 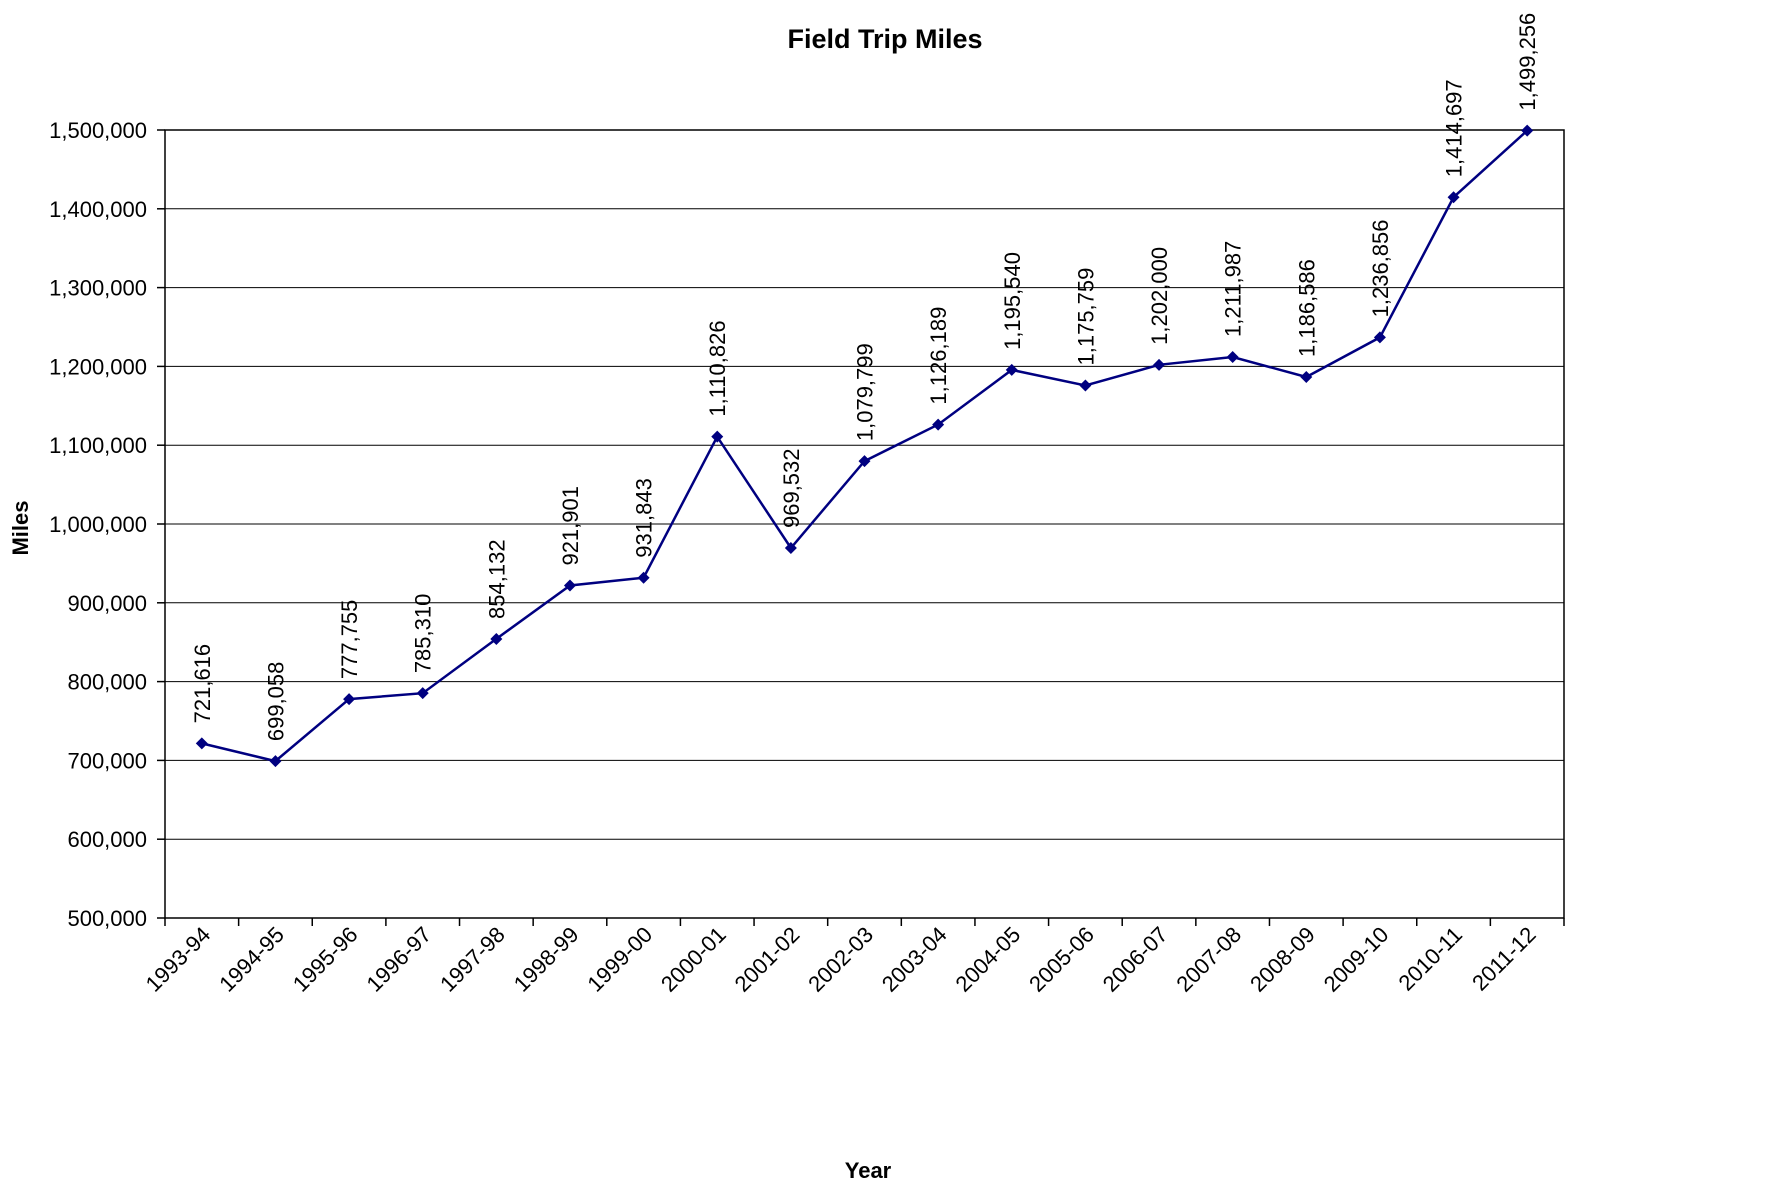 What do you see at coordinates (423, 634) in the screenshot?
I see `data-label: 785,310` at bounding box center [423, 634].